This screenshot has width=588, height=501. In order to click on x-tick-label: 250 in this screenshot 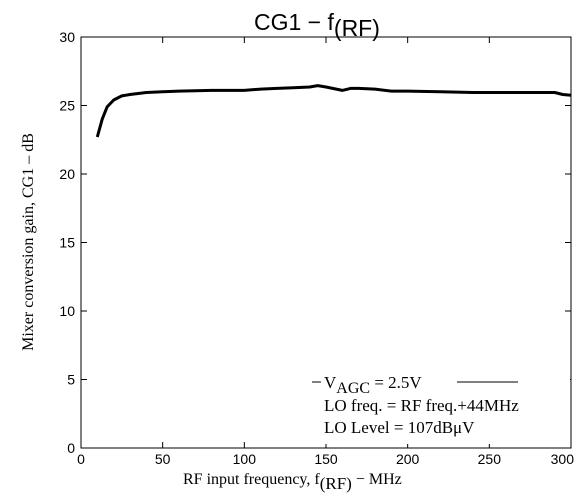, I will do `click(490, 459)`.